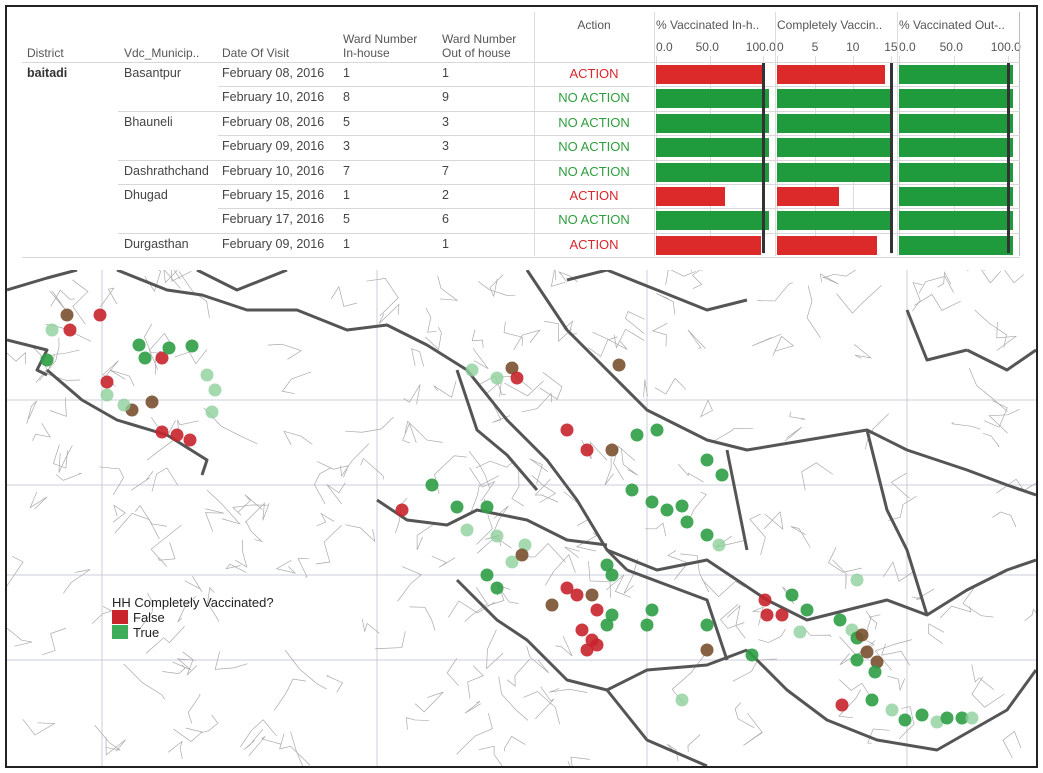 The width and height of the screenshot is (1043, 773). Describe the element at coordinates (708, 25) in the screenshot. I see `header-pct_in: % Vaccinated In-h..` at that location.